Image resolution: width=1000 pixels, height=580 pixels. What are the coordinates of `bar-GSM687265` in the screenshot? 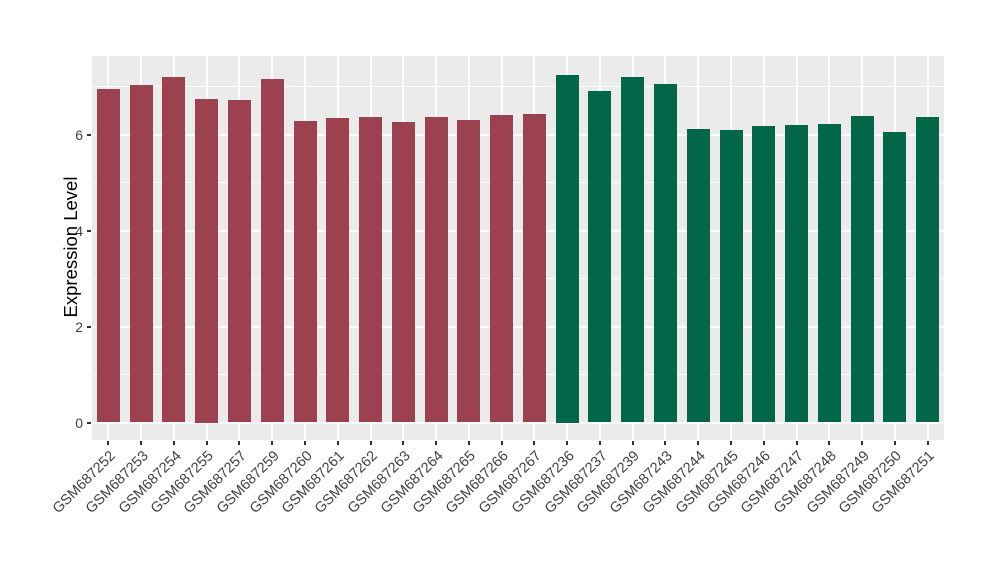 It's located at (469, 271).